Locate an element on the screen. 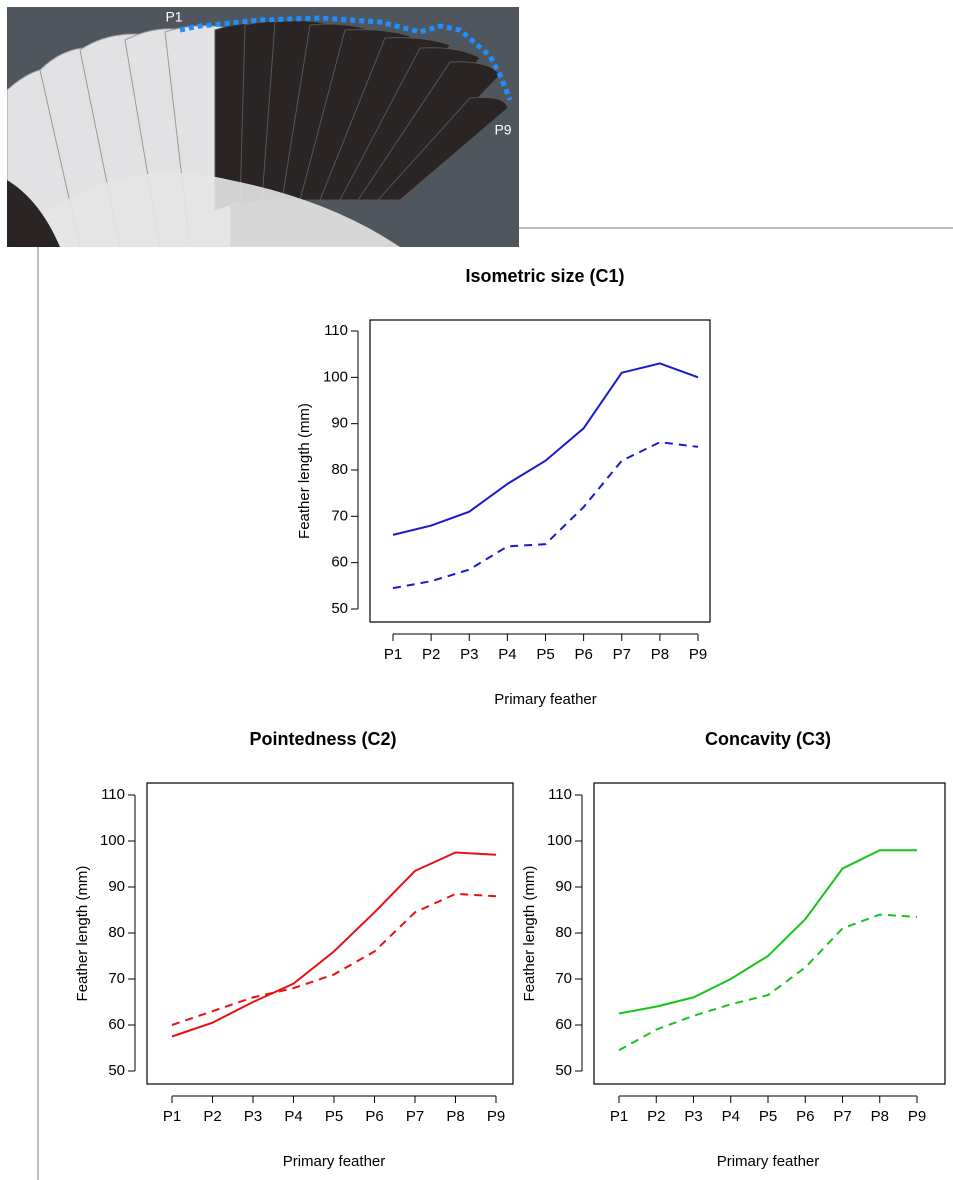  chart-title: Pointedness (C2) is located at coordinates (322, 739).